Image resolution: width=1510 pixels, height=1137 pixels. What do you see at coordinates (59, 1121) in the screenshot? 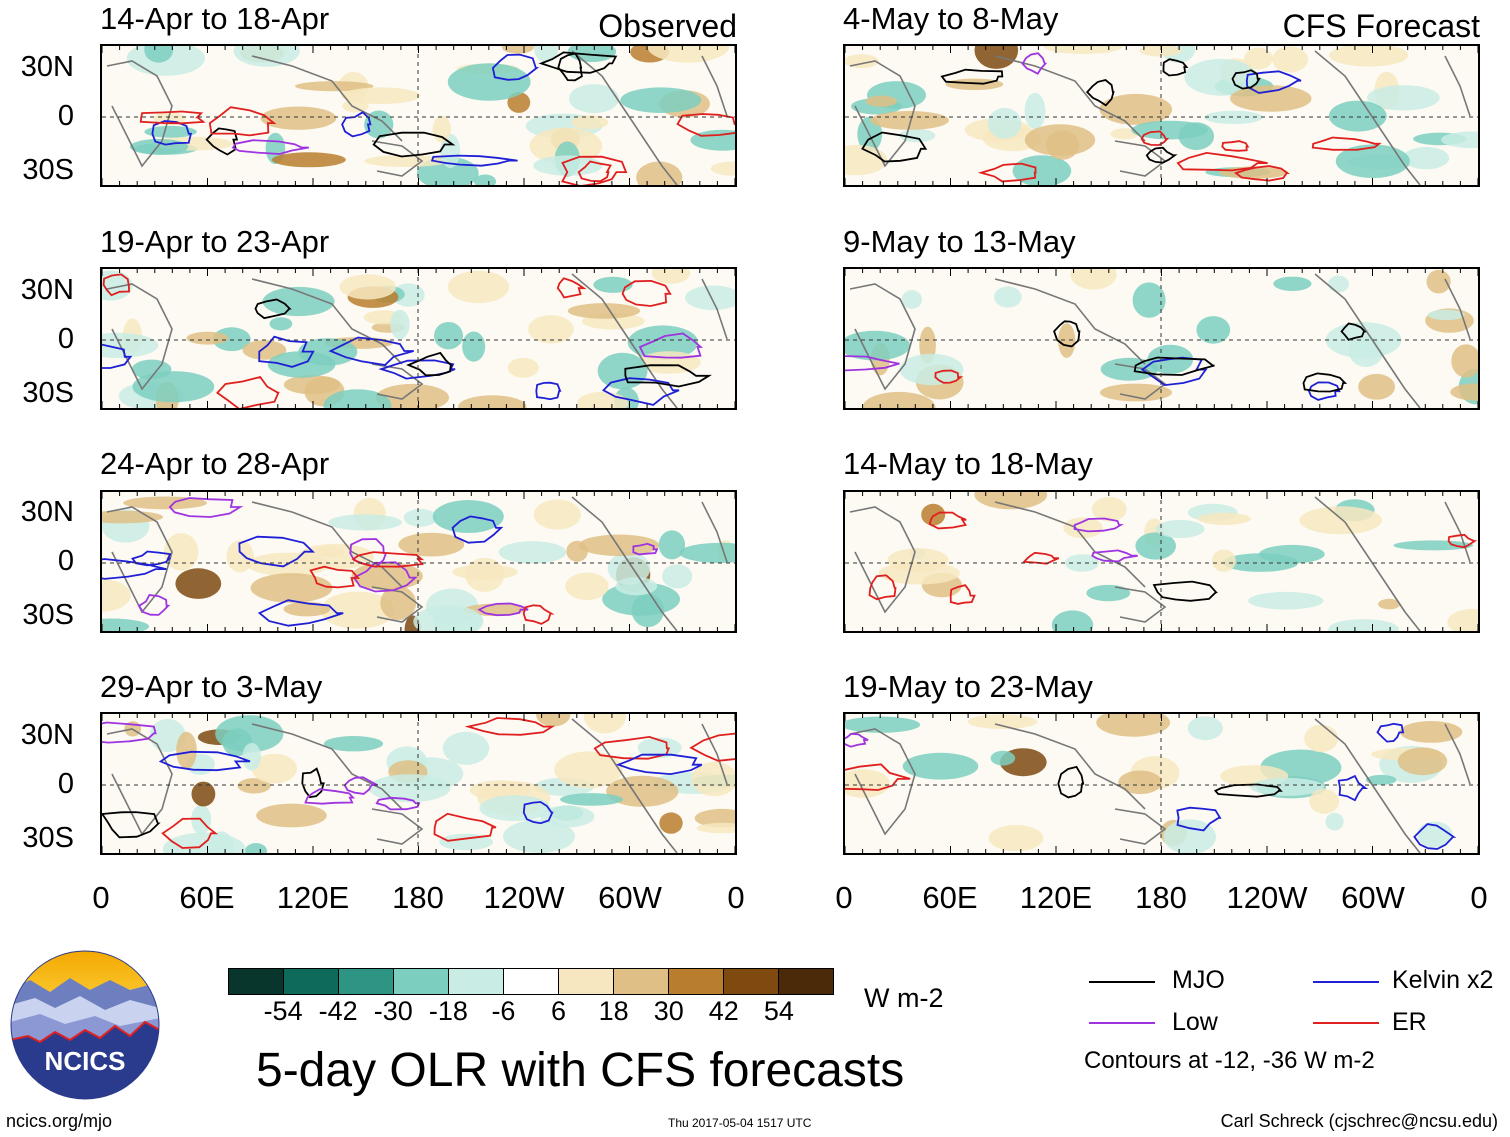
I see `footer-url: ncics.org/mjo` at bounding box center [59, 1121].